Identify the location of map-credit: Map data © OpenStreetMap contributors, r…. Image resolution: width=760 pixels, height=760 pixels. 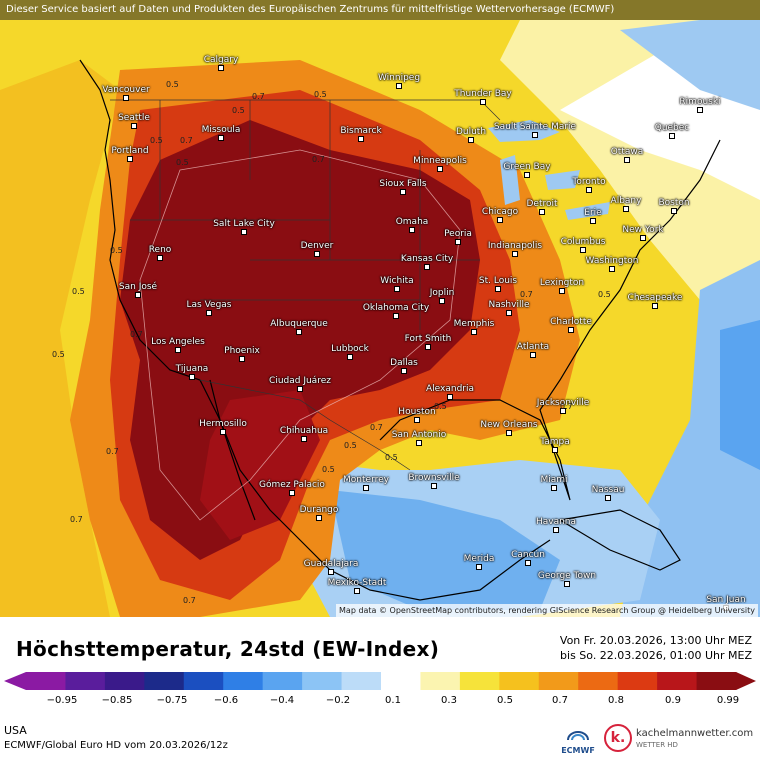
(547, 610).